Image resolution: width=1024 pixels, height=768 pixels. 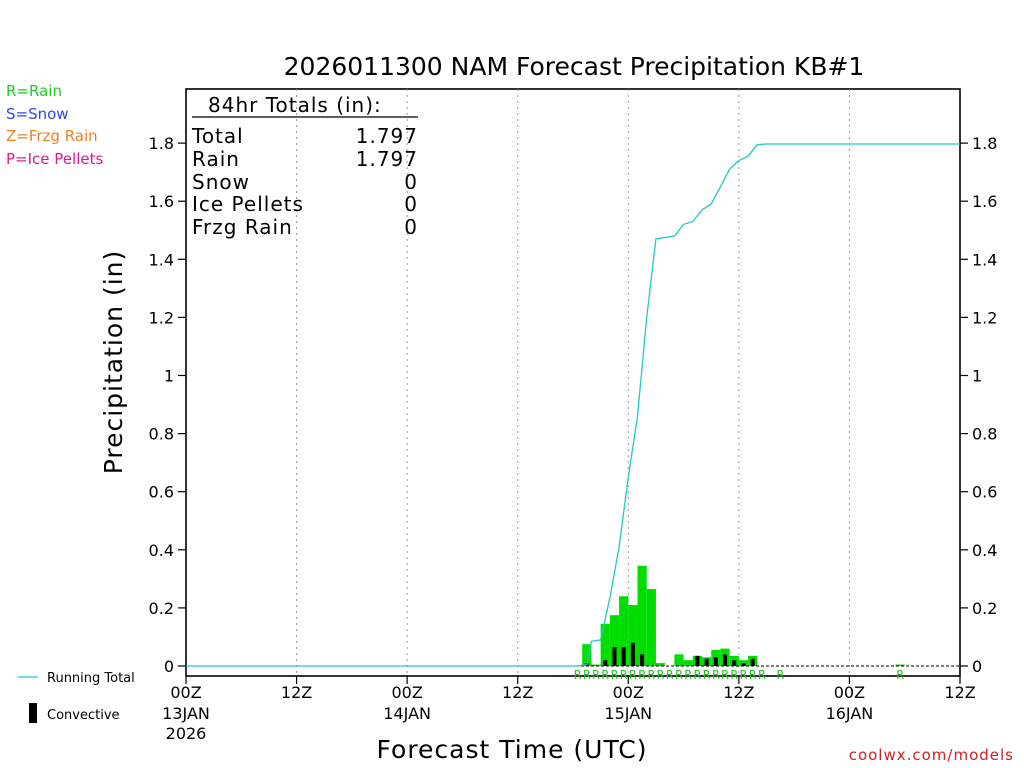 I want to click on rain-bars, so click(x=743, y=615).